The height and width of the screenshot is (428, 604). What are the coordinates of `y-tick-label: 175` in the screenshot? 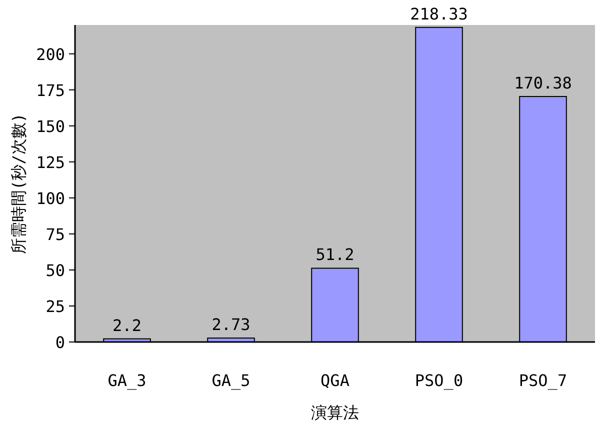 It's located at (50, 90).